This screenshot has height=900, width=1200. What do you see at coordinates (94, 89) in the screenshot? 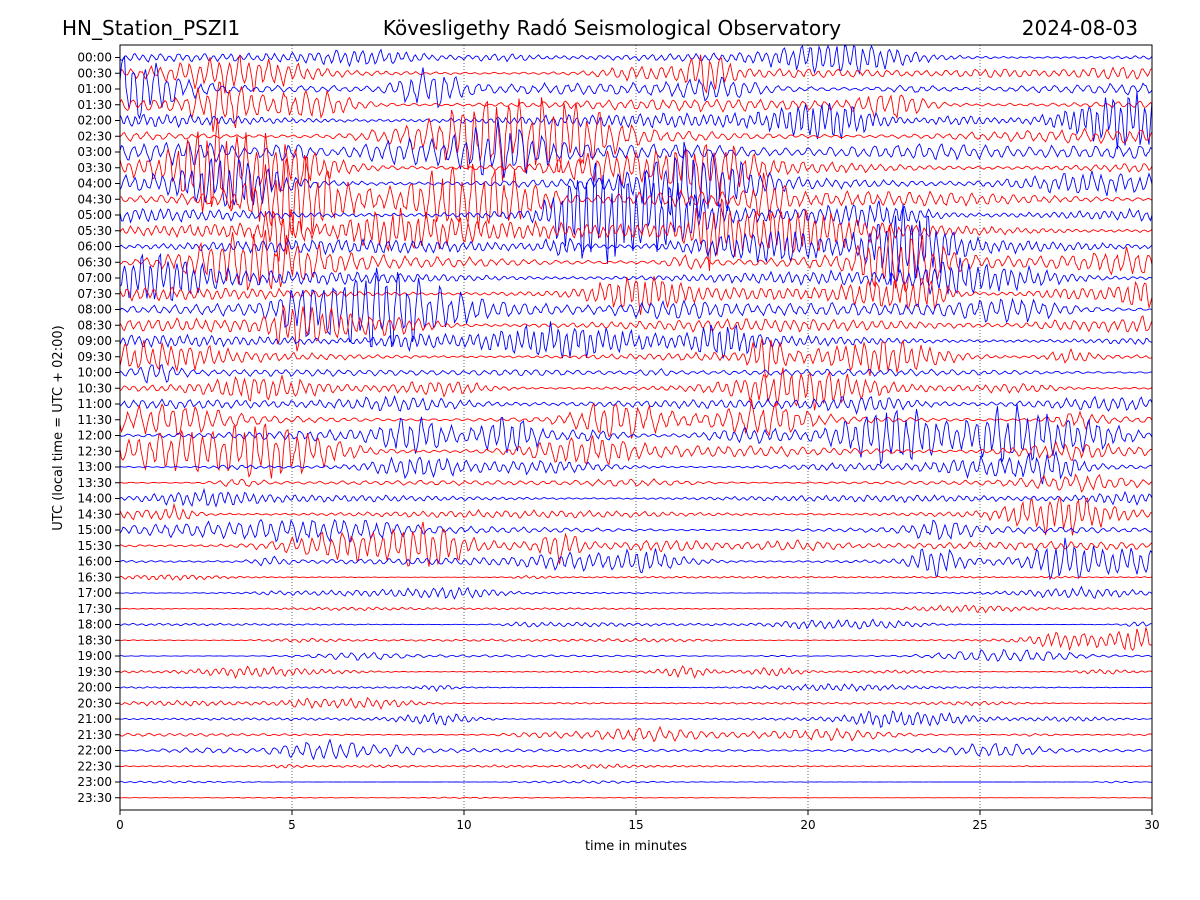
I see `y-tick-label: 01:00` at bounding box center [94, 89].